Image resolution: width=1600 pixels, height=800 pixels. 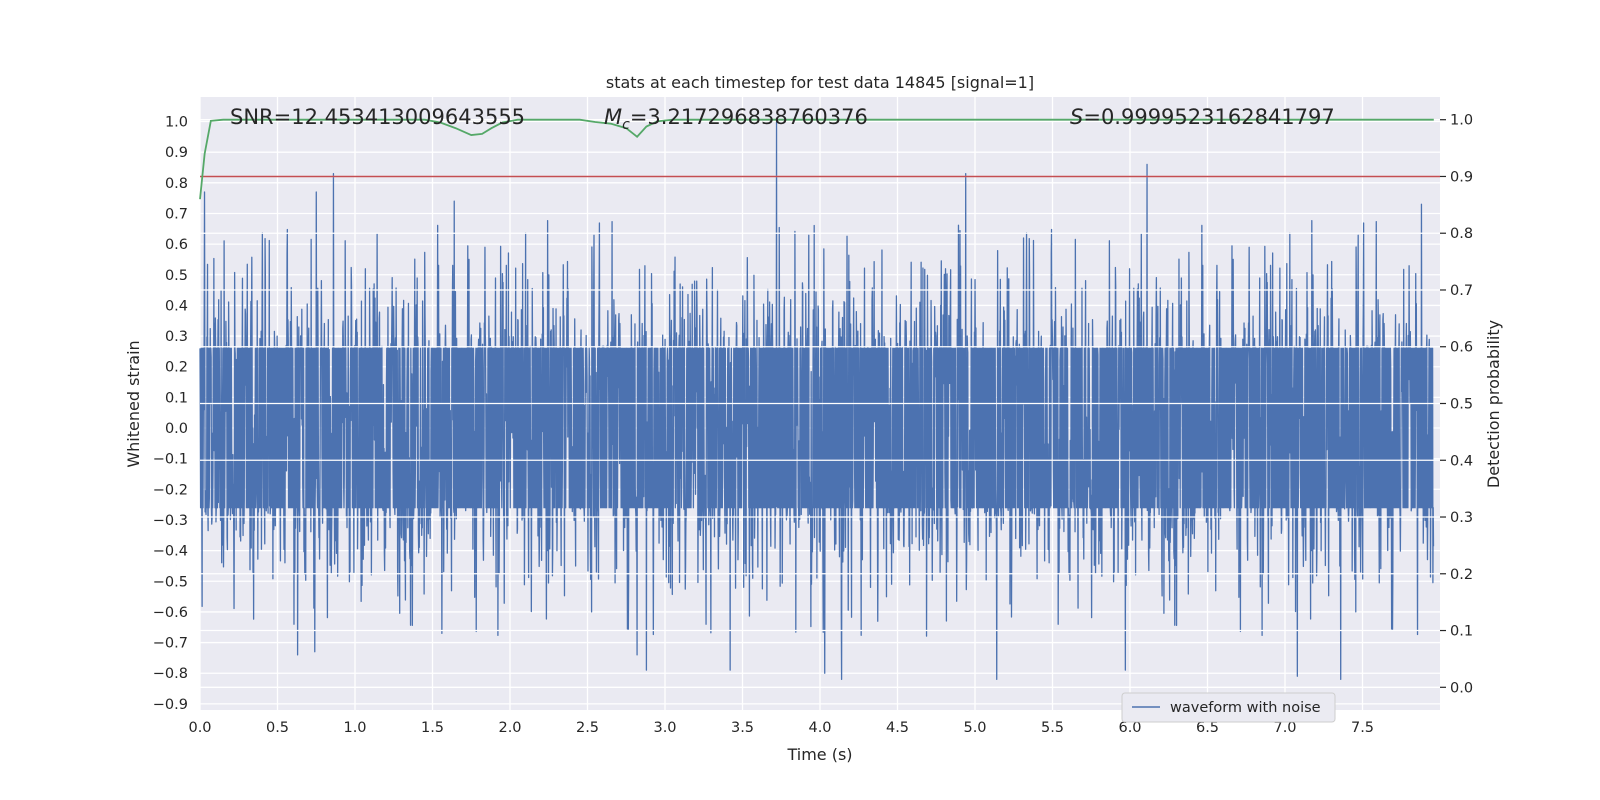 I want to click on right-y-tick-label: 0.2, so click(x=1461, y=575).